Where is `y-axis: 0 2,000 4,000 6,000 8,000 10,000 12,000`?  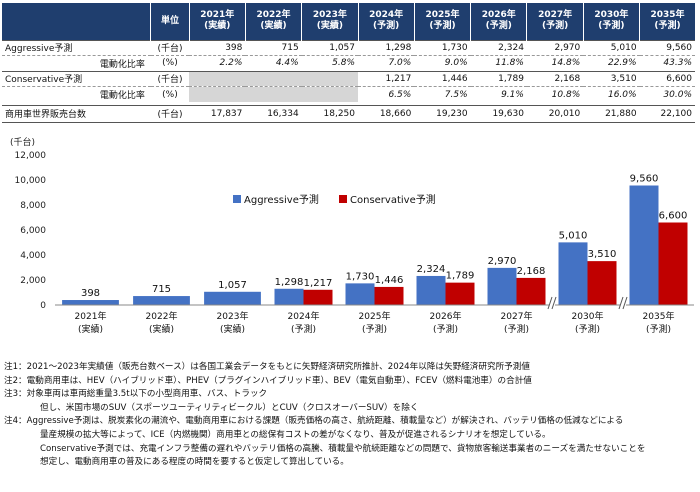
y-axis: 0 2,000 4,000 6,000 8,000 10,000 12,000 is located at coordinates (31, 231).